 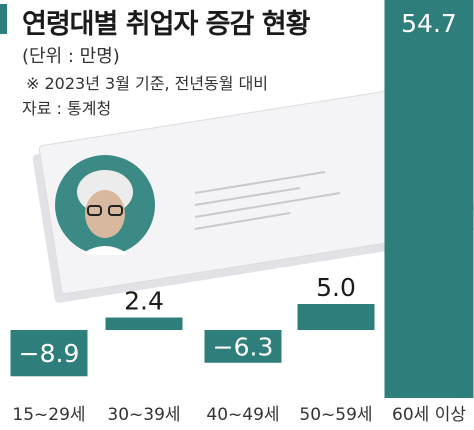 What do you see at coordinates (48, 415) in the screenshot?
I see `category-label-0: 15~29세` at bounding box center [48, 415].